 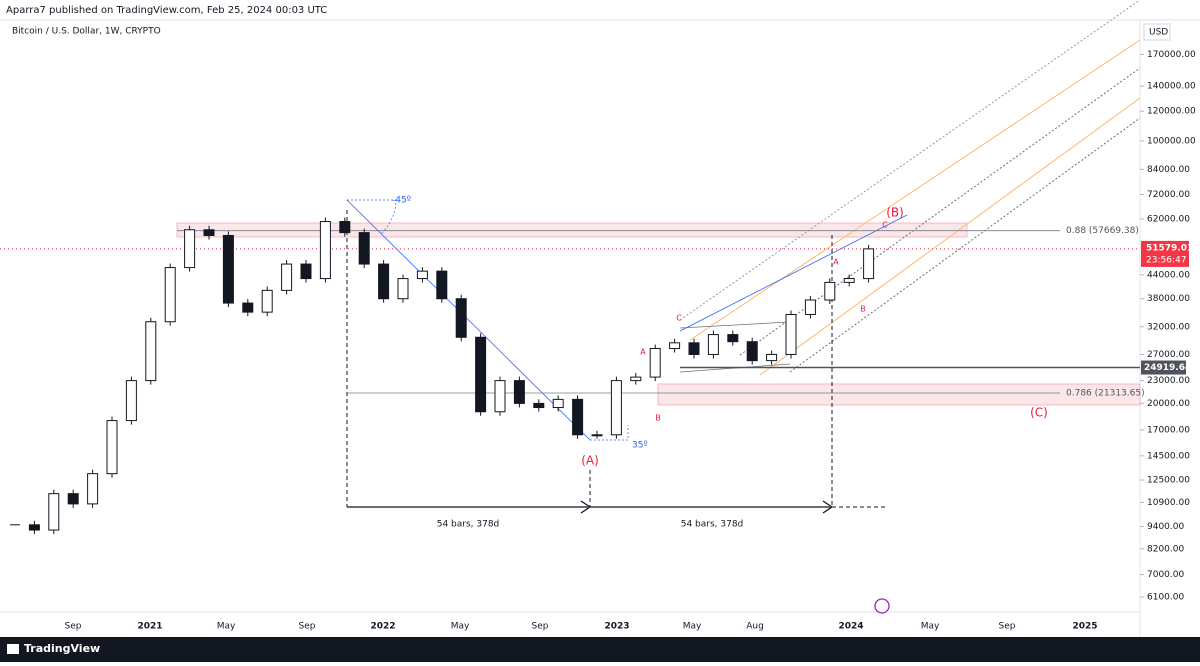 What do you see at coordinates (1165, 598) in the screenshot?
I see `y-tick-label: 6100.00` at bounding box center [1165, 598].